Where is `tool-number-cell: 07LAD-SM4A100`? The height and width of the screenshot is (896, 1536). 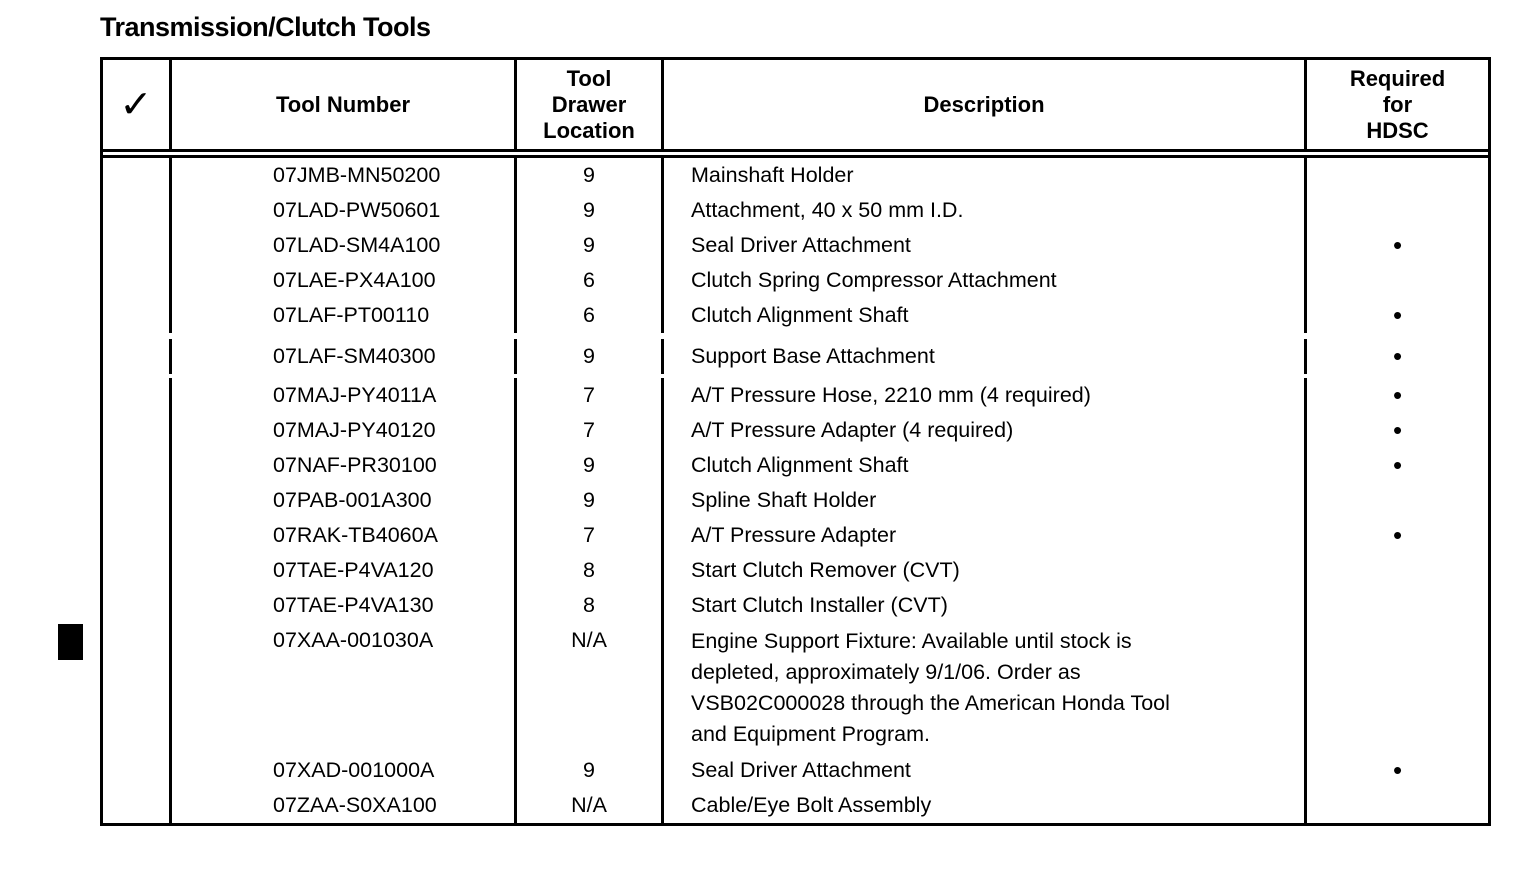
tool-number-cell: 07LAD-SM4A100 is located at coordinates (344, 245).